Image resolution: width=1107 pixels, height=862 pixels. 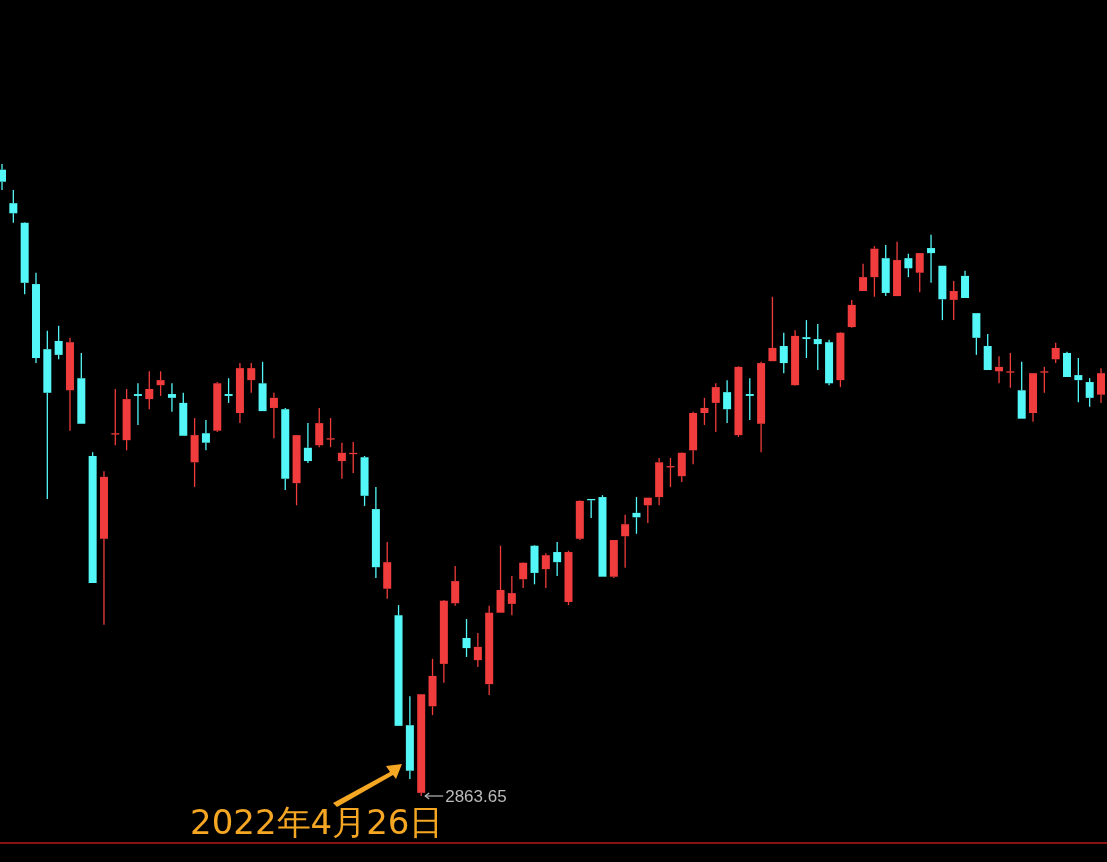 I want to click on text: 2022年4月26日, so click(x=317, y=822).